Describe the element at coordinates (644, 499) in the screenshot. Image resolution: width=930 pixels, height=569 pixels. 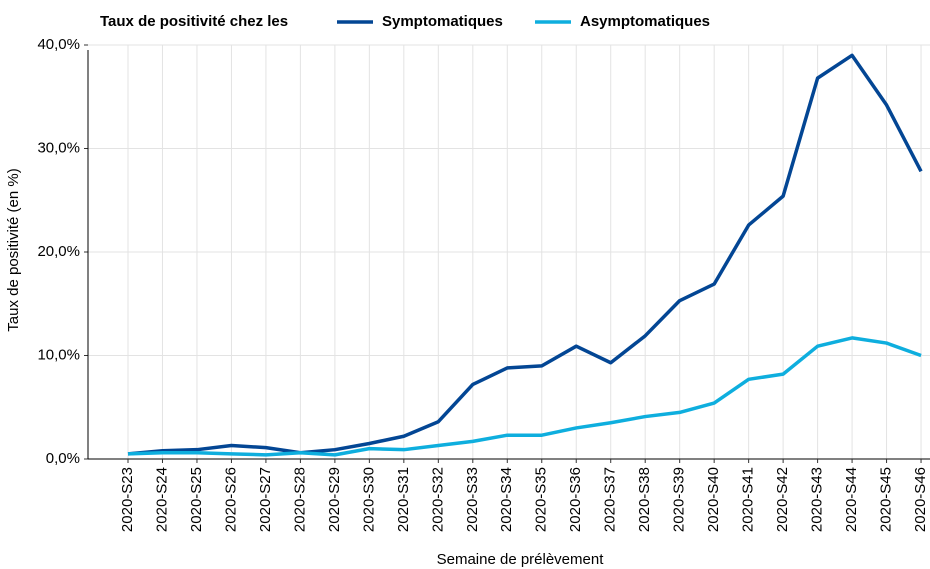
I see `x-tick-label: 2020-S38` at that location.